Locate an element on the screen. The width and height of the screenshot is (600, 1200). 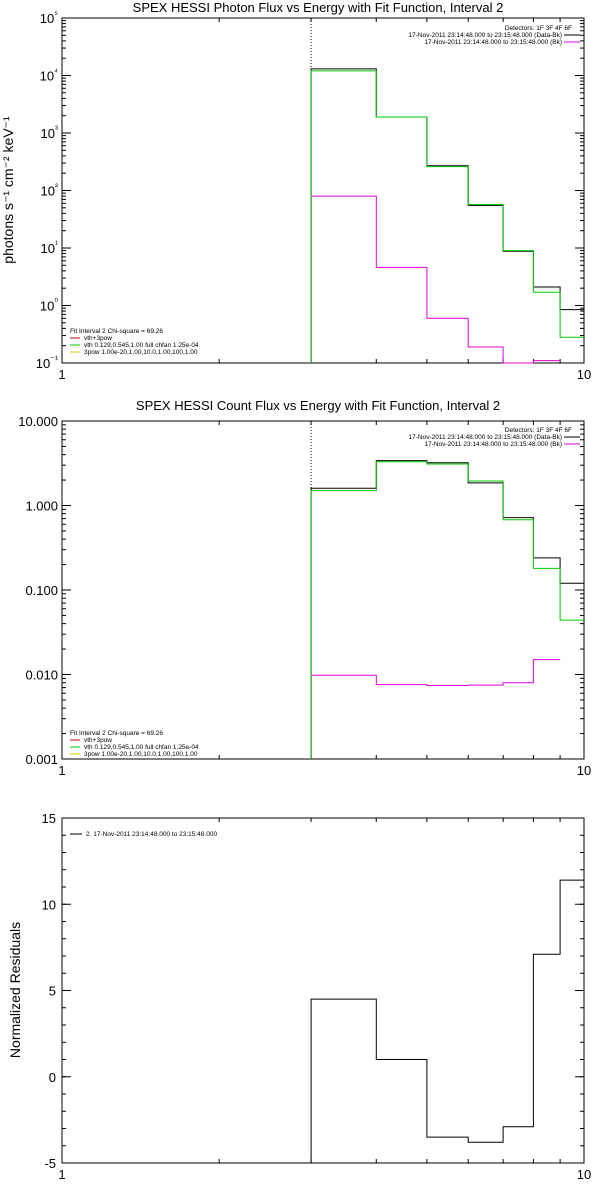
y-tick-label: 10⁻¹ is located at coordinates (47, 362).